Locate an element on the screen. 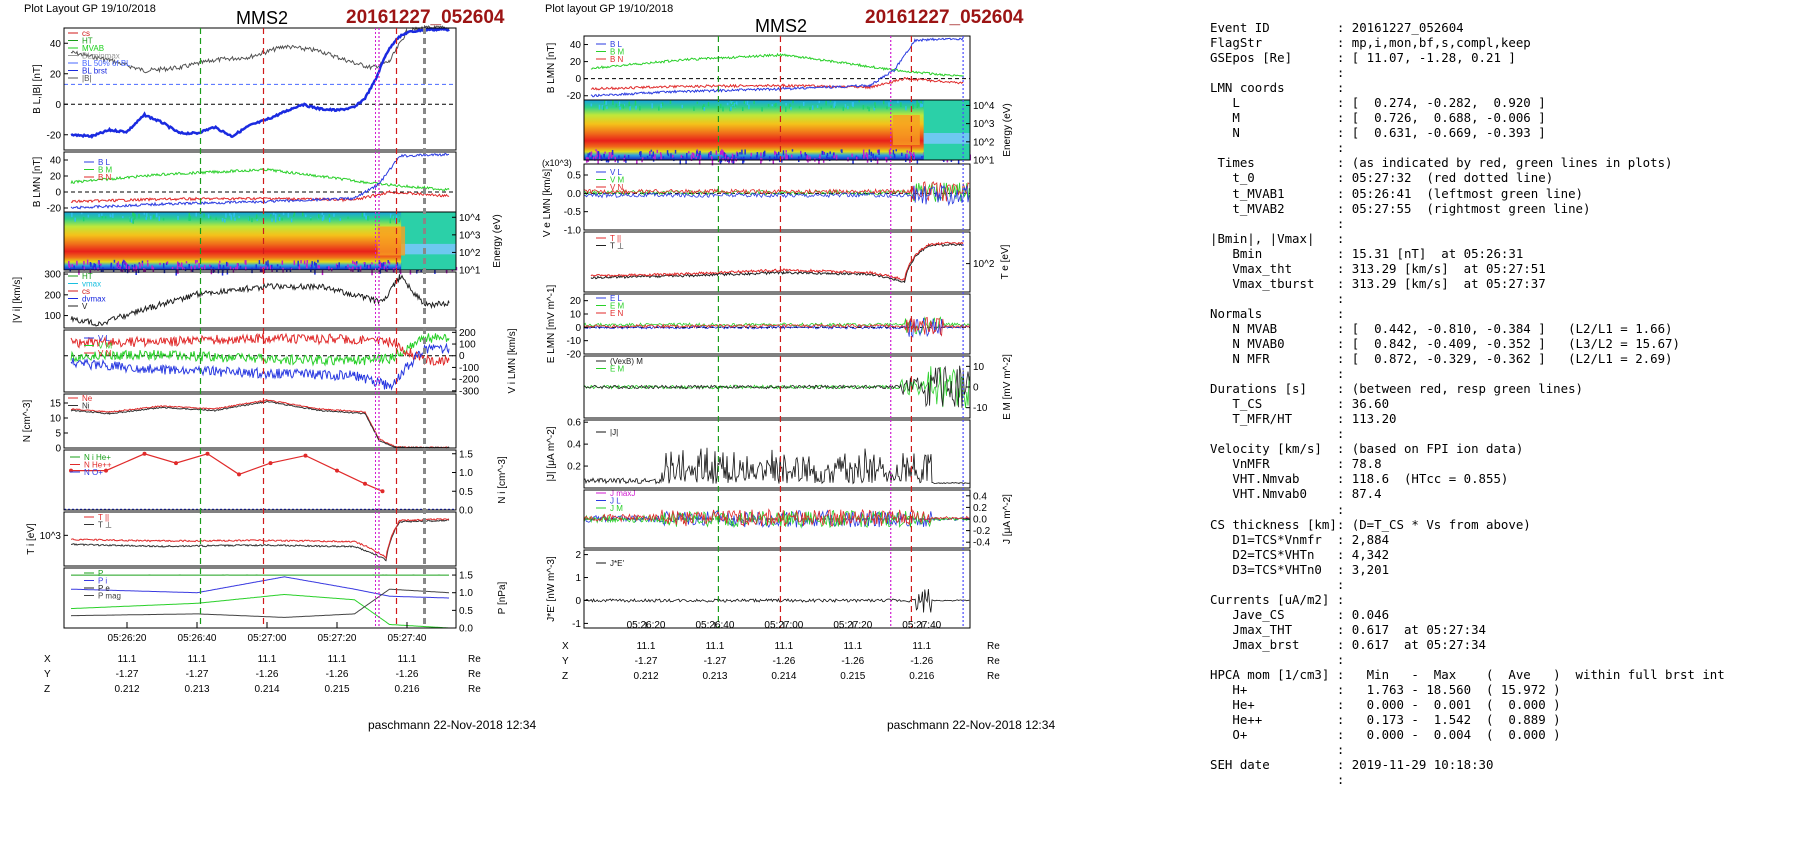  mid-blmn-ylabel: B LMN [nT] is located at coordinates (551, 68).